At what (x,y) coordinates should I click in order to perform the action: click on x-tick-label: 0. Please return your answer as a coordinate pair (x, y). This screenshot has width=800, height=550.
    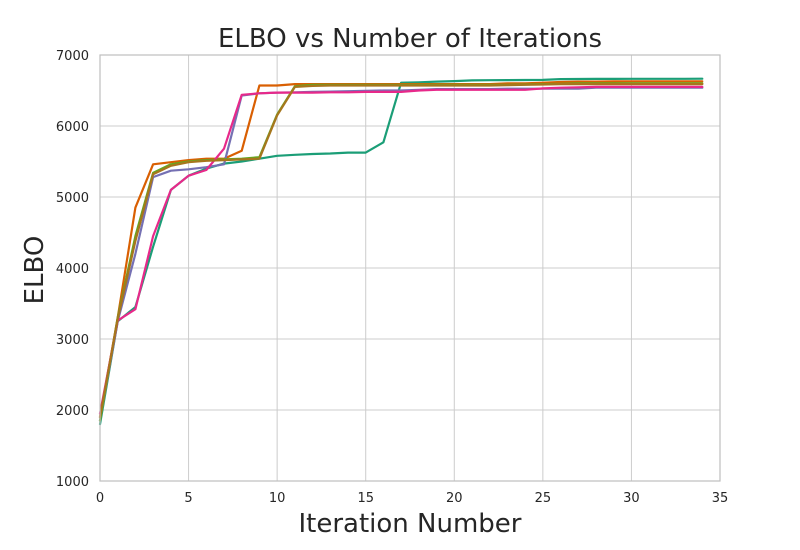
    Looking at the image, I should click on (100, 498).